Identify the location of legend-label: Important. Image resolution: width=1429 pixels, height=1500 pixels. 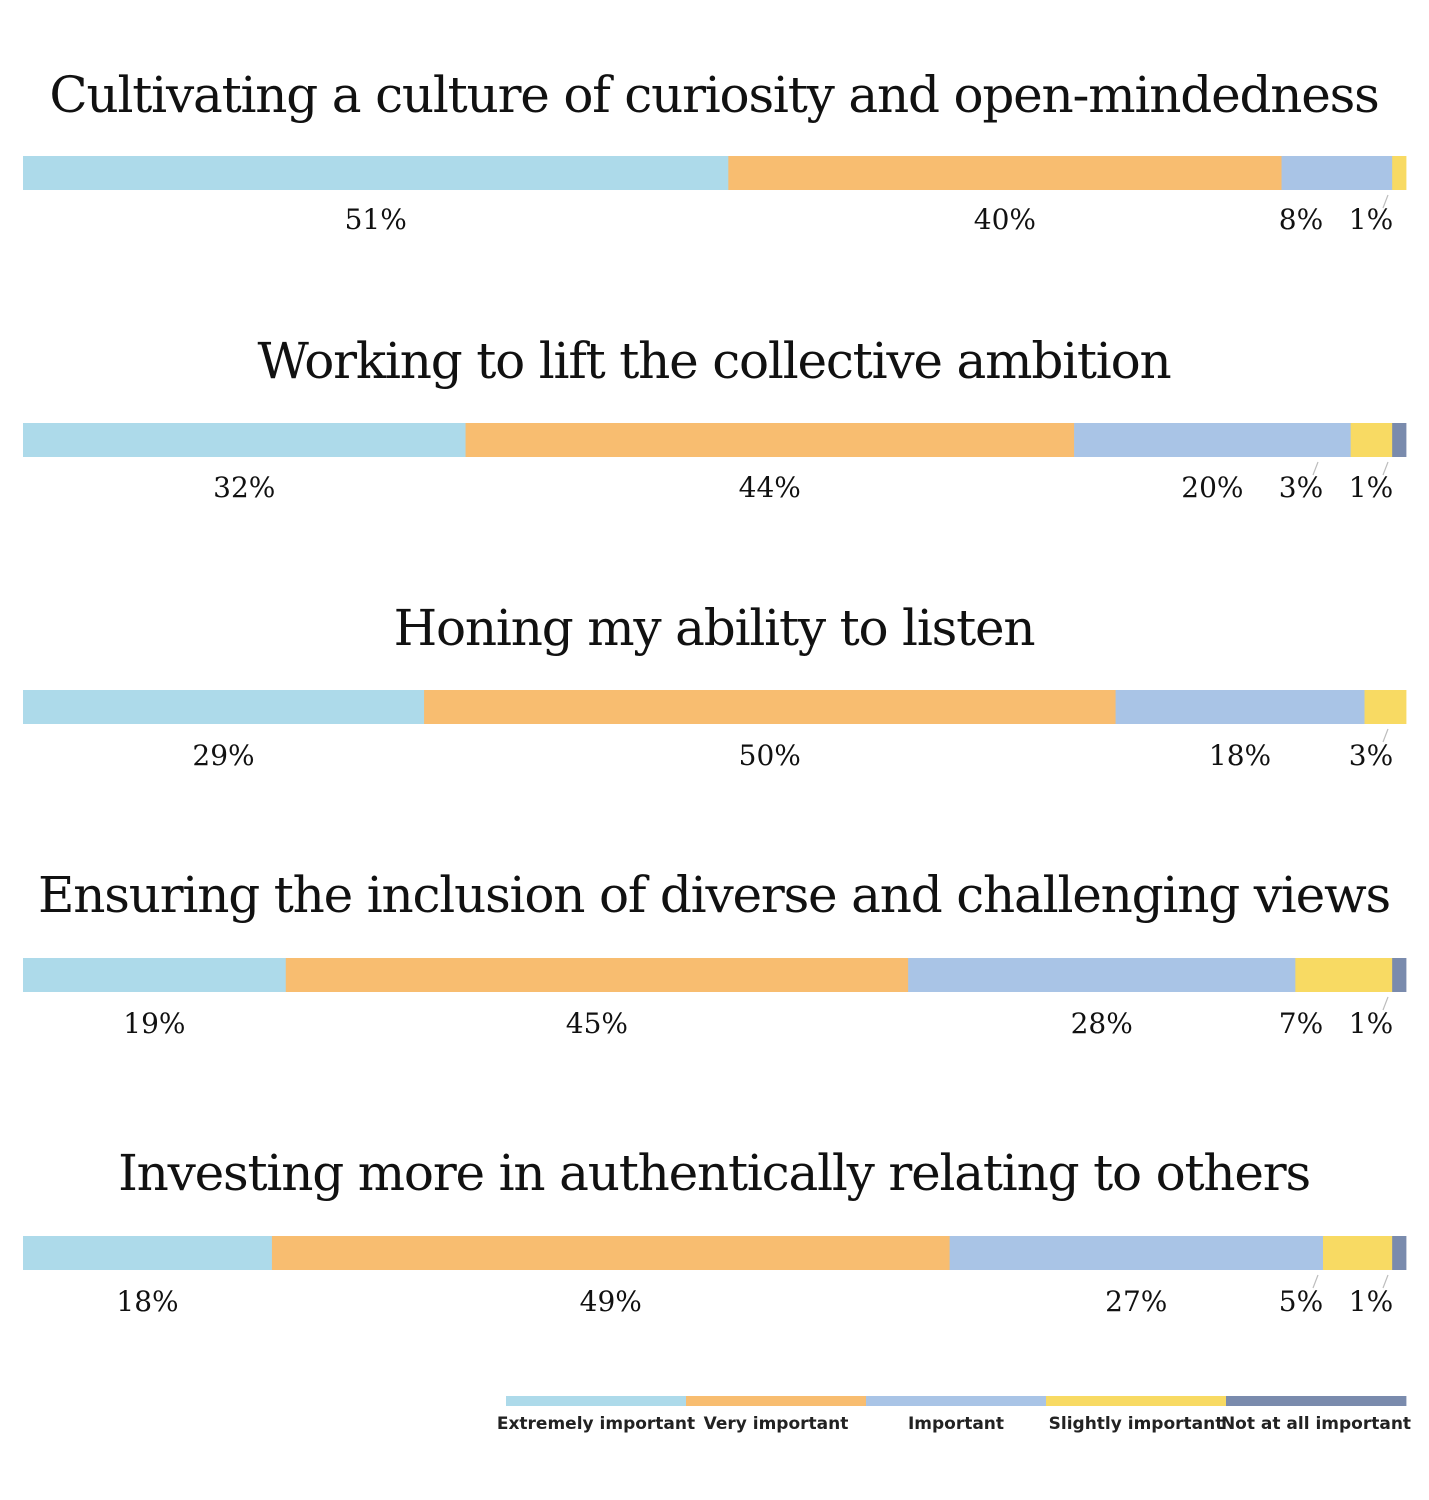
(956, 1424).